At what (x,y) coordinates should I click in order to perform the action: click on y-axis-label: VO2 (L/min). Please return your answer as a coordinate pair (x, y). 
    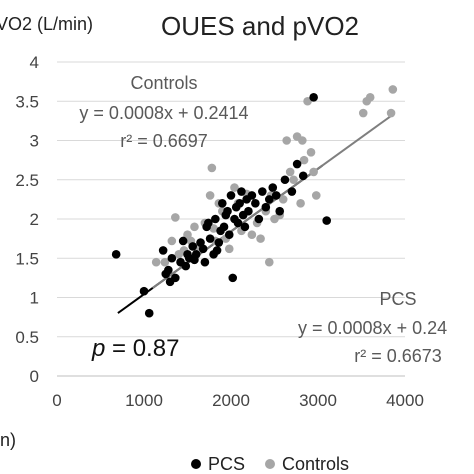
    Looking at the image, I should click on (46, 24).